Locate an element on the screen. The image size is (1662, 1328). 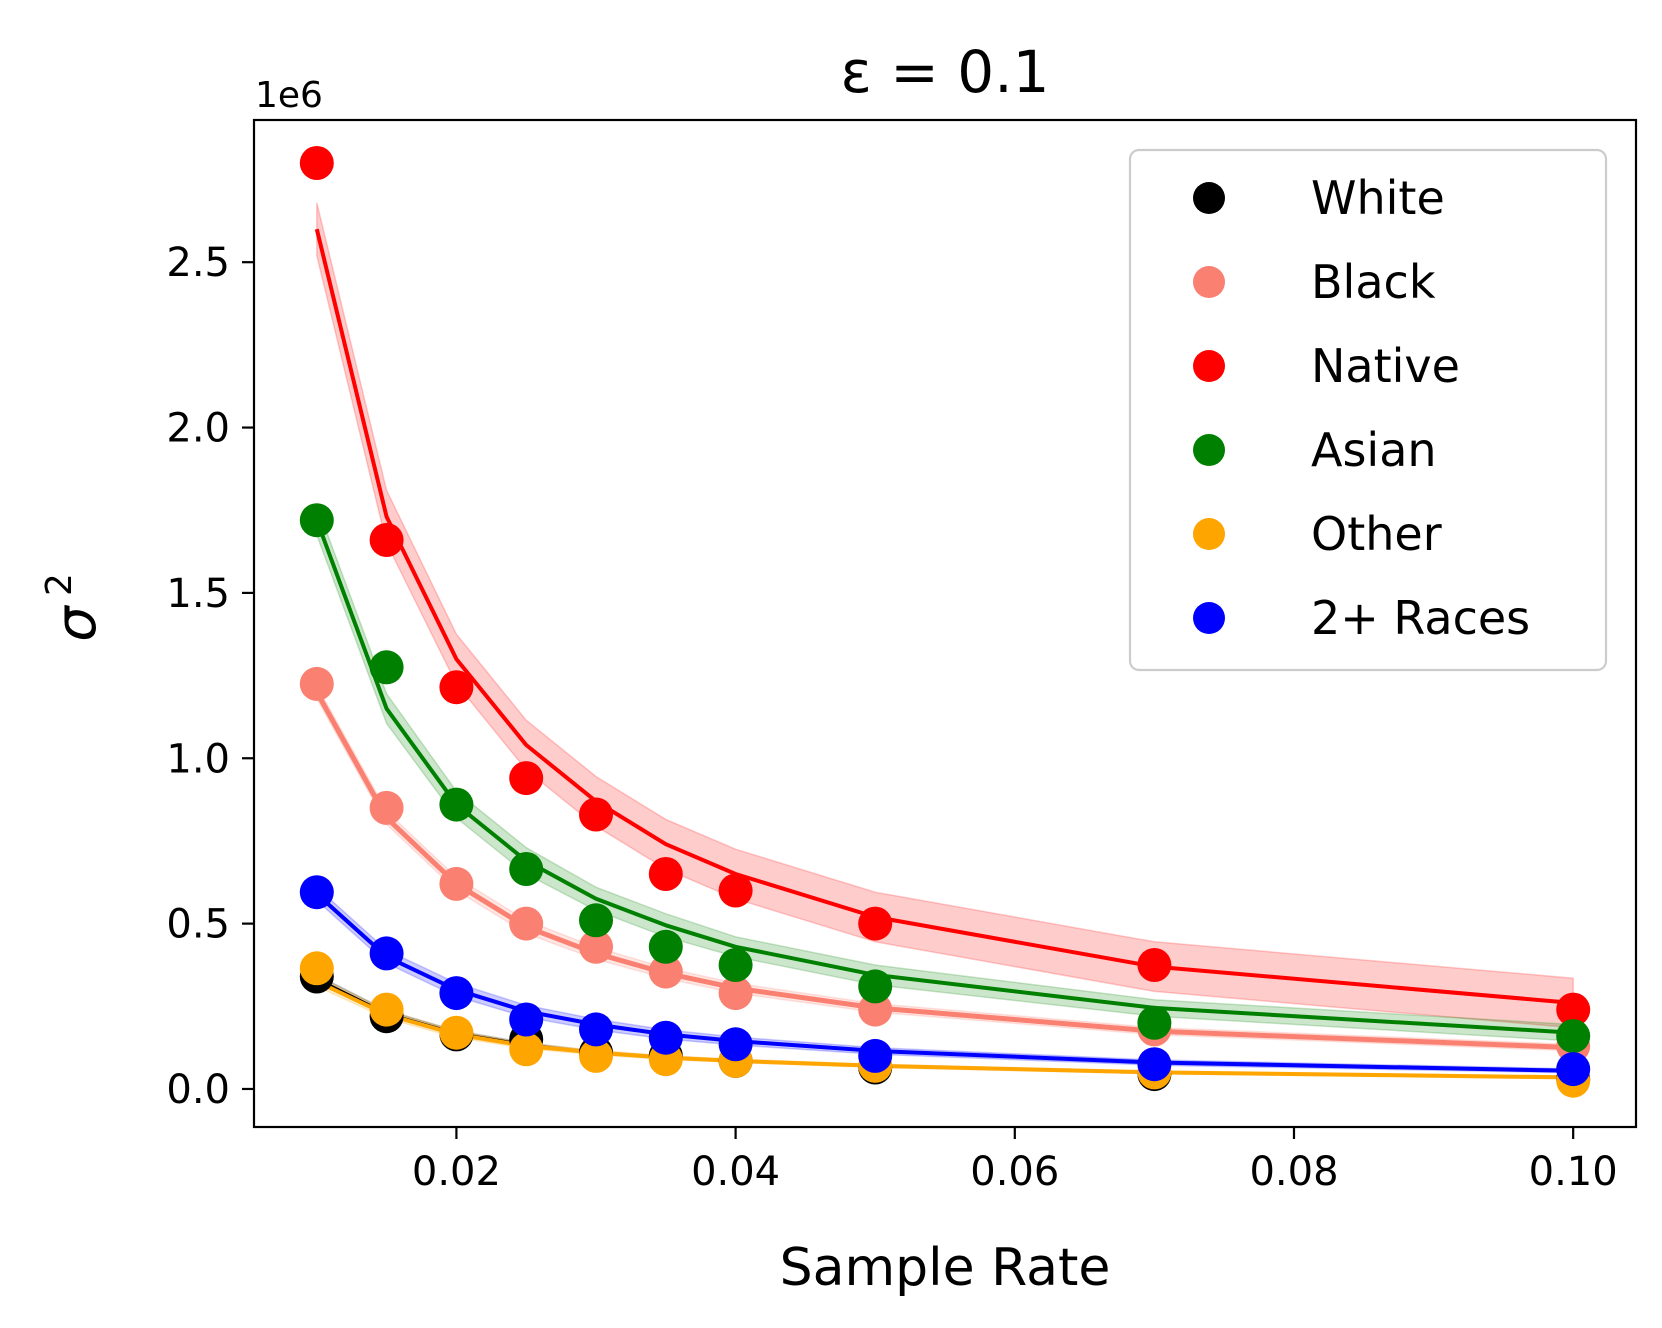
legend-box is located at coordinates (1368, 410).